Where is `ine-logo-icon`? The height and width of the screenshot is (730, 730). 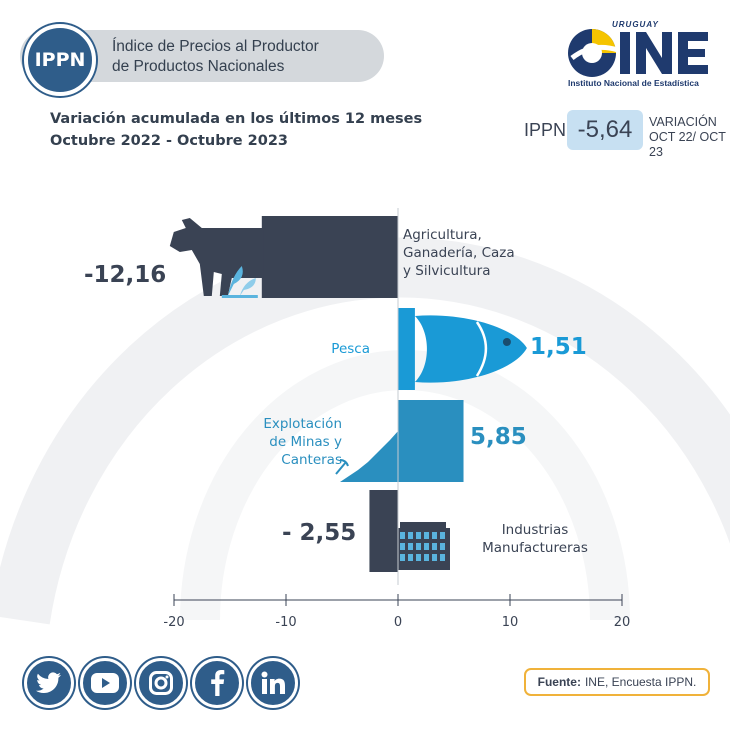
ine-logo-icon is located at coordinates (638, 53).